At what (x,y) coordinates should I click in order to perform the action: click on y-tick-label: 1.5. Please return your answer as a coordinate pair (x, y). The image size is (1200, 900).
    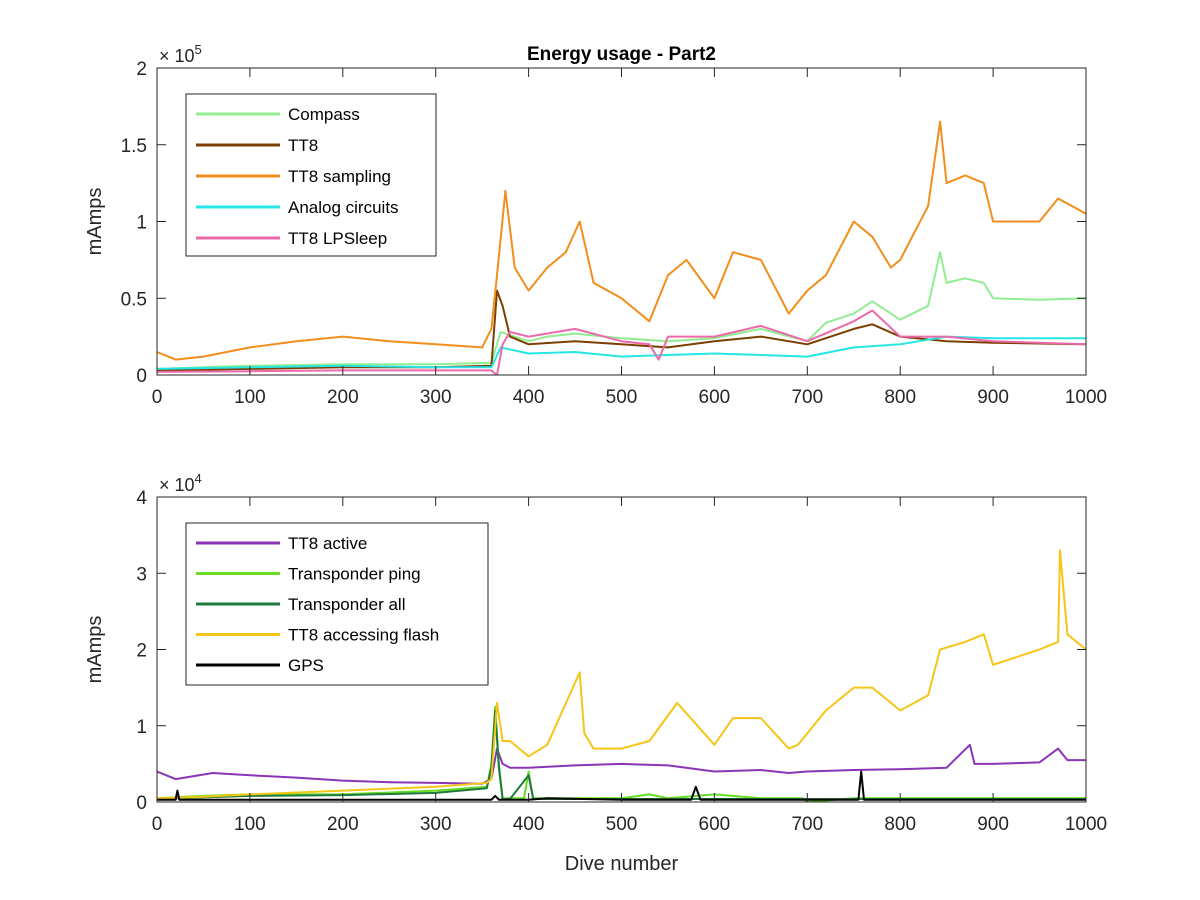
    Looking at the image, I should click on (134, 146).